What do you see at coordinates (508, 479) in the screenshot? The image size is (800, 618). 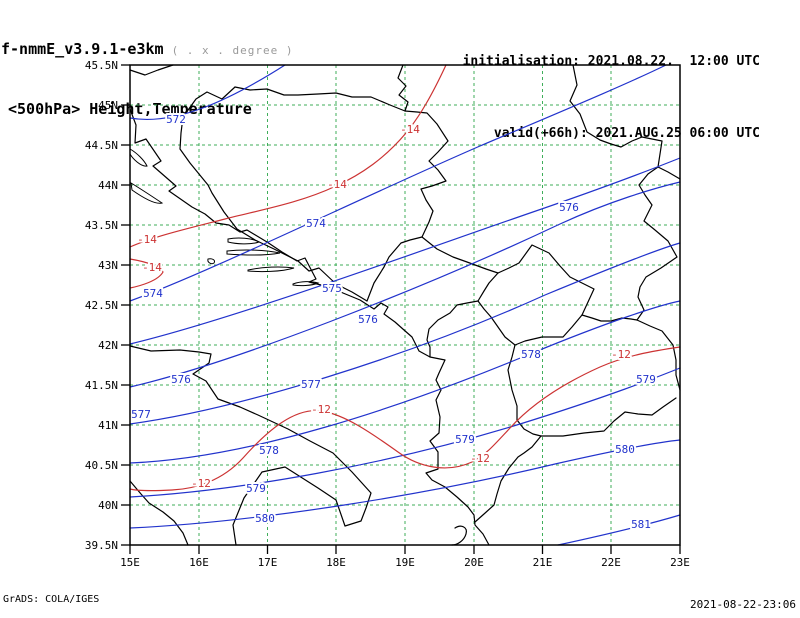 I see `albania-greece-border` at bounding box center [508, 479].